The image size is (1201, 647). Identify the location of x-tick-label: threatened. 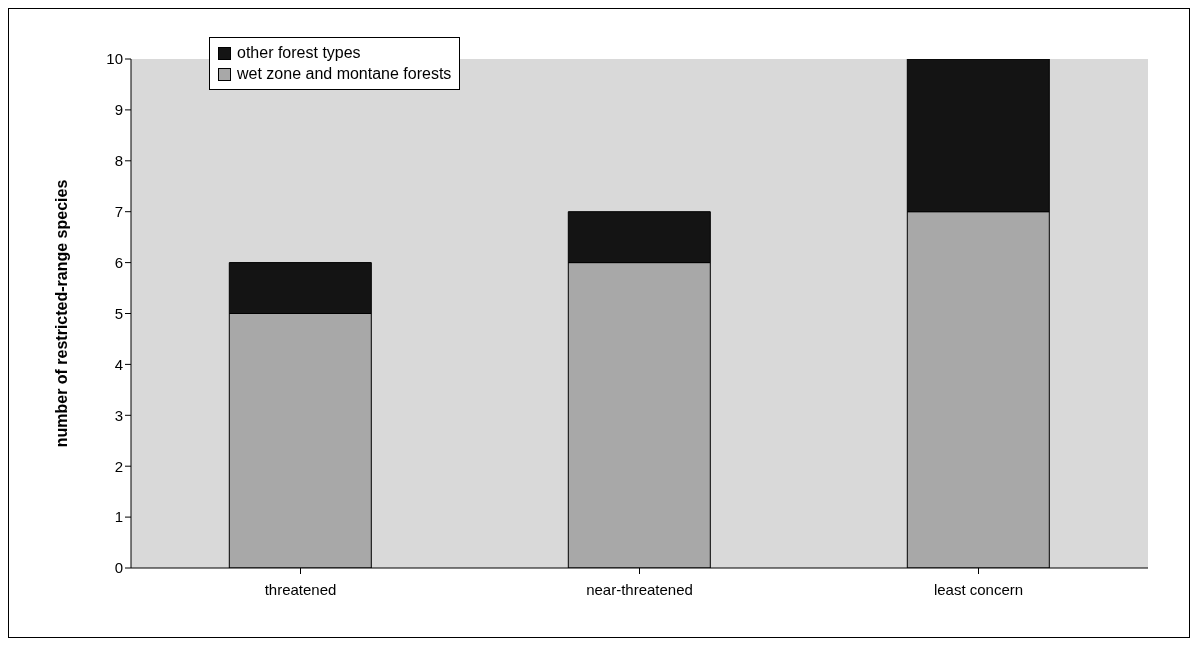
(300, 589).